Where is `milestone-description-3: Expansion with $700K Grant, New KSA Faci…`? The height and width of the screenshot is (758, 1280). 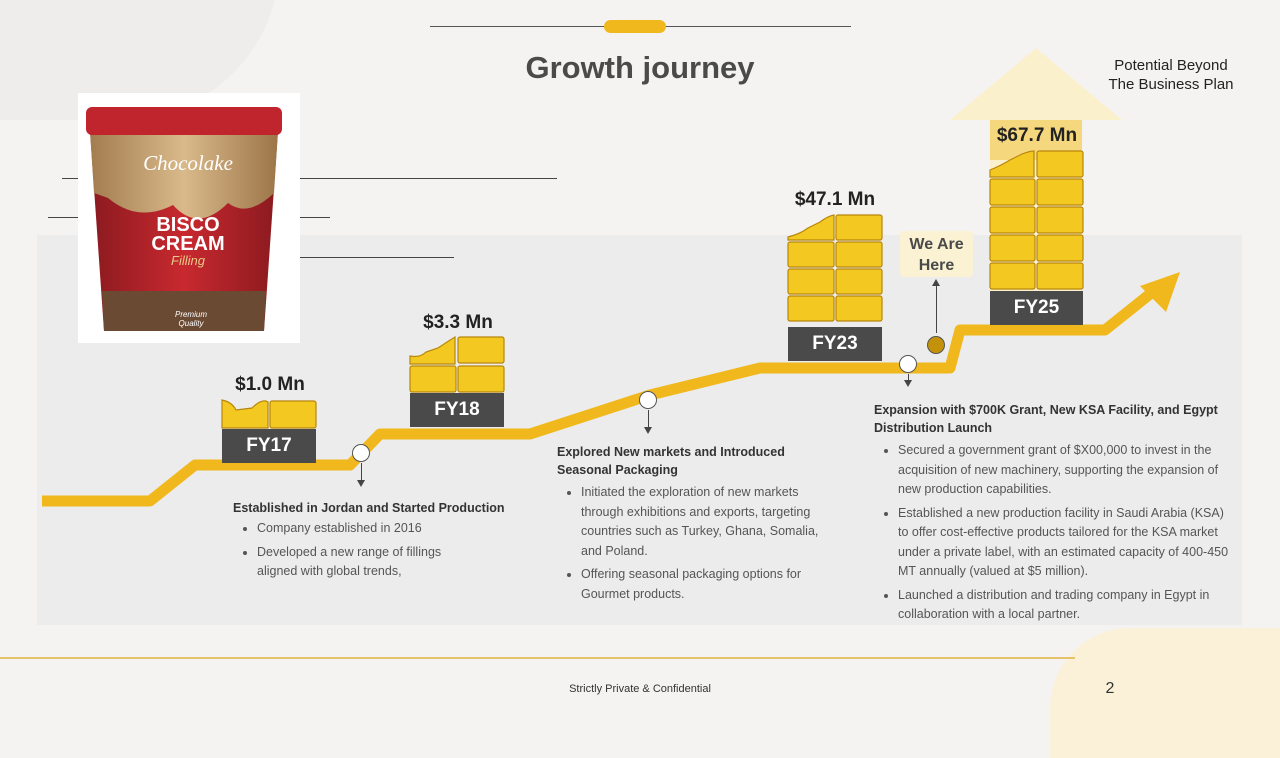
milestone-description-3: Expansion with $700K Grant, New KSA Faci… is located at coordinates (1054, 515).